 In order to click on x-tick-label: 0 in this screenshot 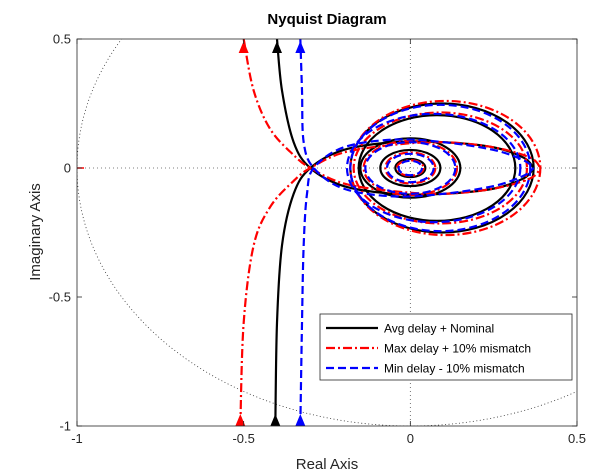, I will do `click(410, 438)`.